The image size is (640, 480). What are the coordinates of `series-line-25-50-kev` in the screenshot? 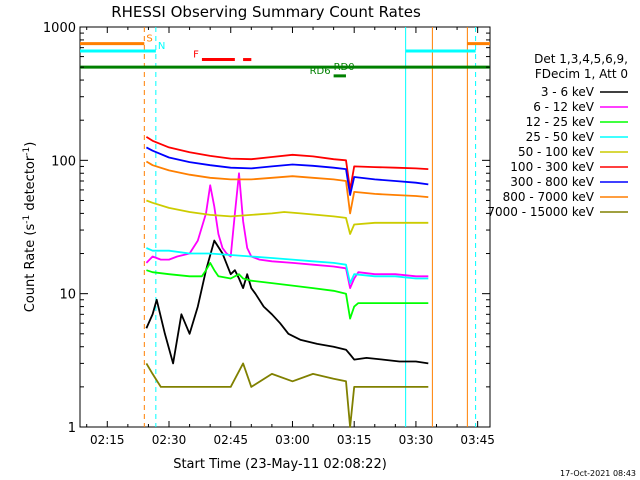 It's located at (287, 266).